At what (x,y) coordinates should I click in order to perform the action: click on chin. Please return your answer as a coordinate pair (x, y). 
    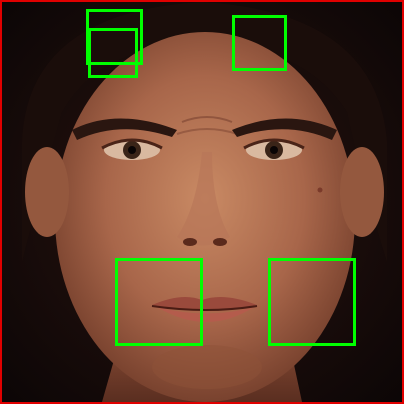
    Looking at the image, I should click on (207, 367).